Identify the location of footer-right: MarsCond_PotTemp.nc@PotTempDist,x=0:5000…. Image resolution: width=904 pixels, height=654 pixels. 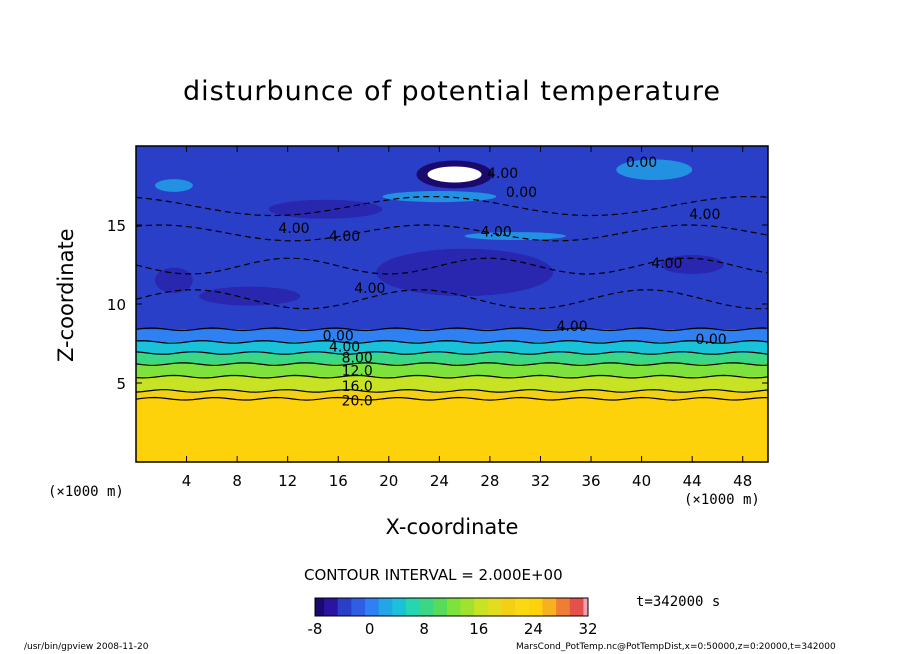
(676, 647).